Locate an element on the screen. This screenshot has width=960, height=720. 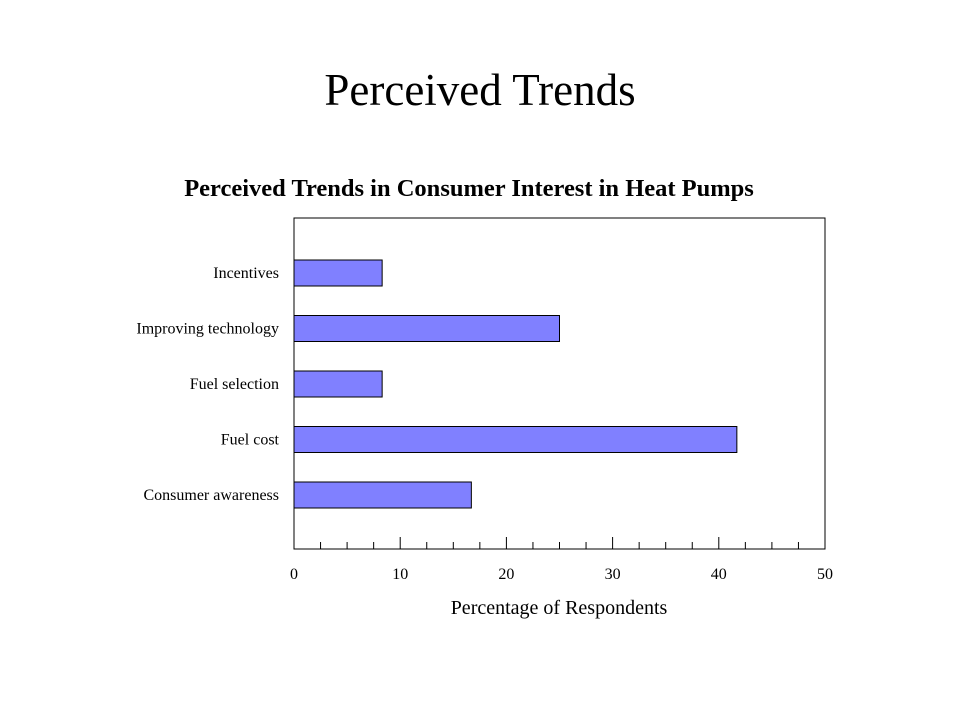
bar-incentives is located at coordinates (338, 273).